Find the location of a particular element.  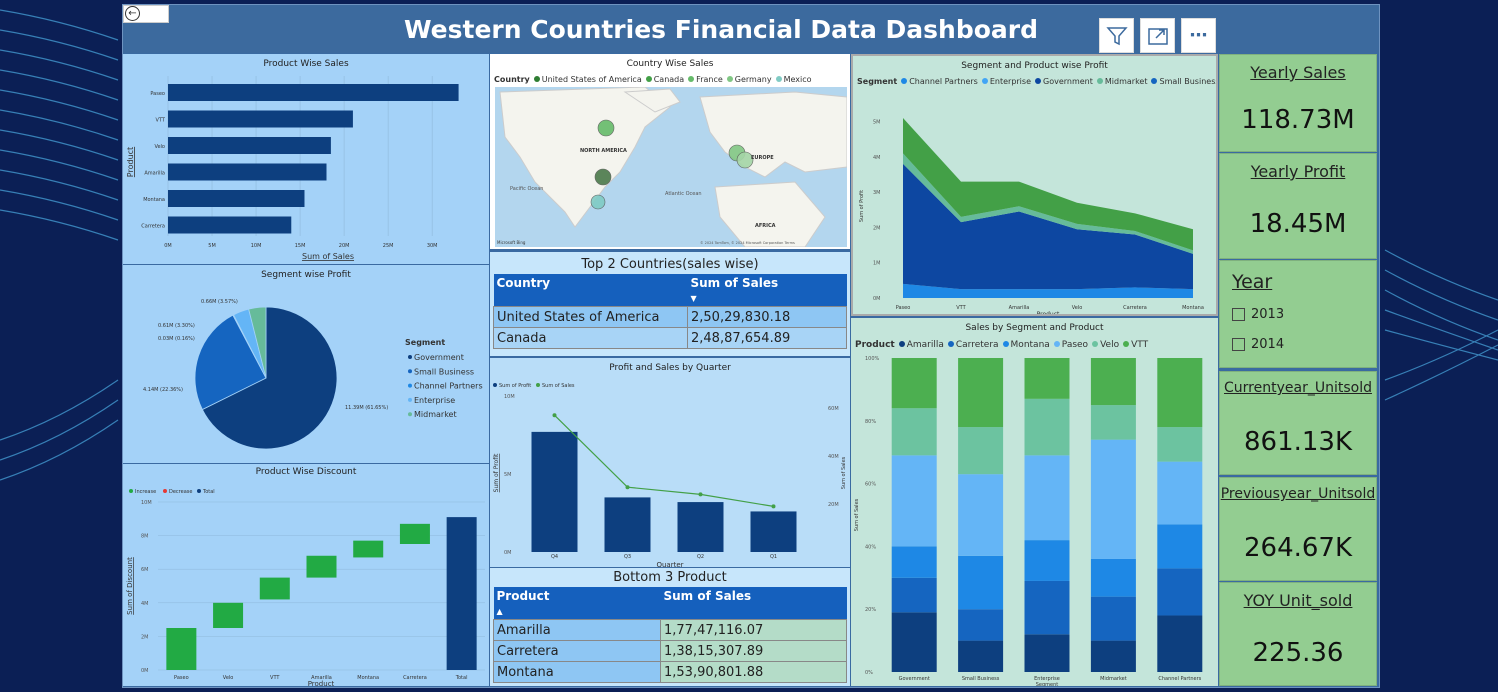

data-label: 4.14M (22.36%) is located at coordinates (163, 390).